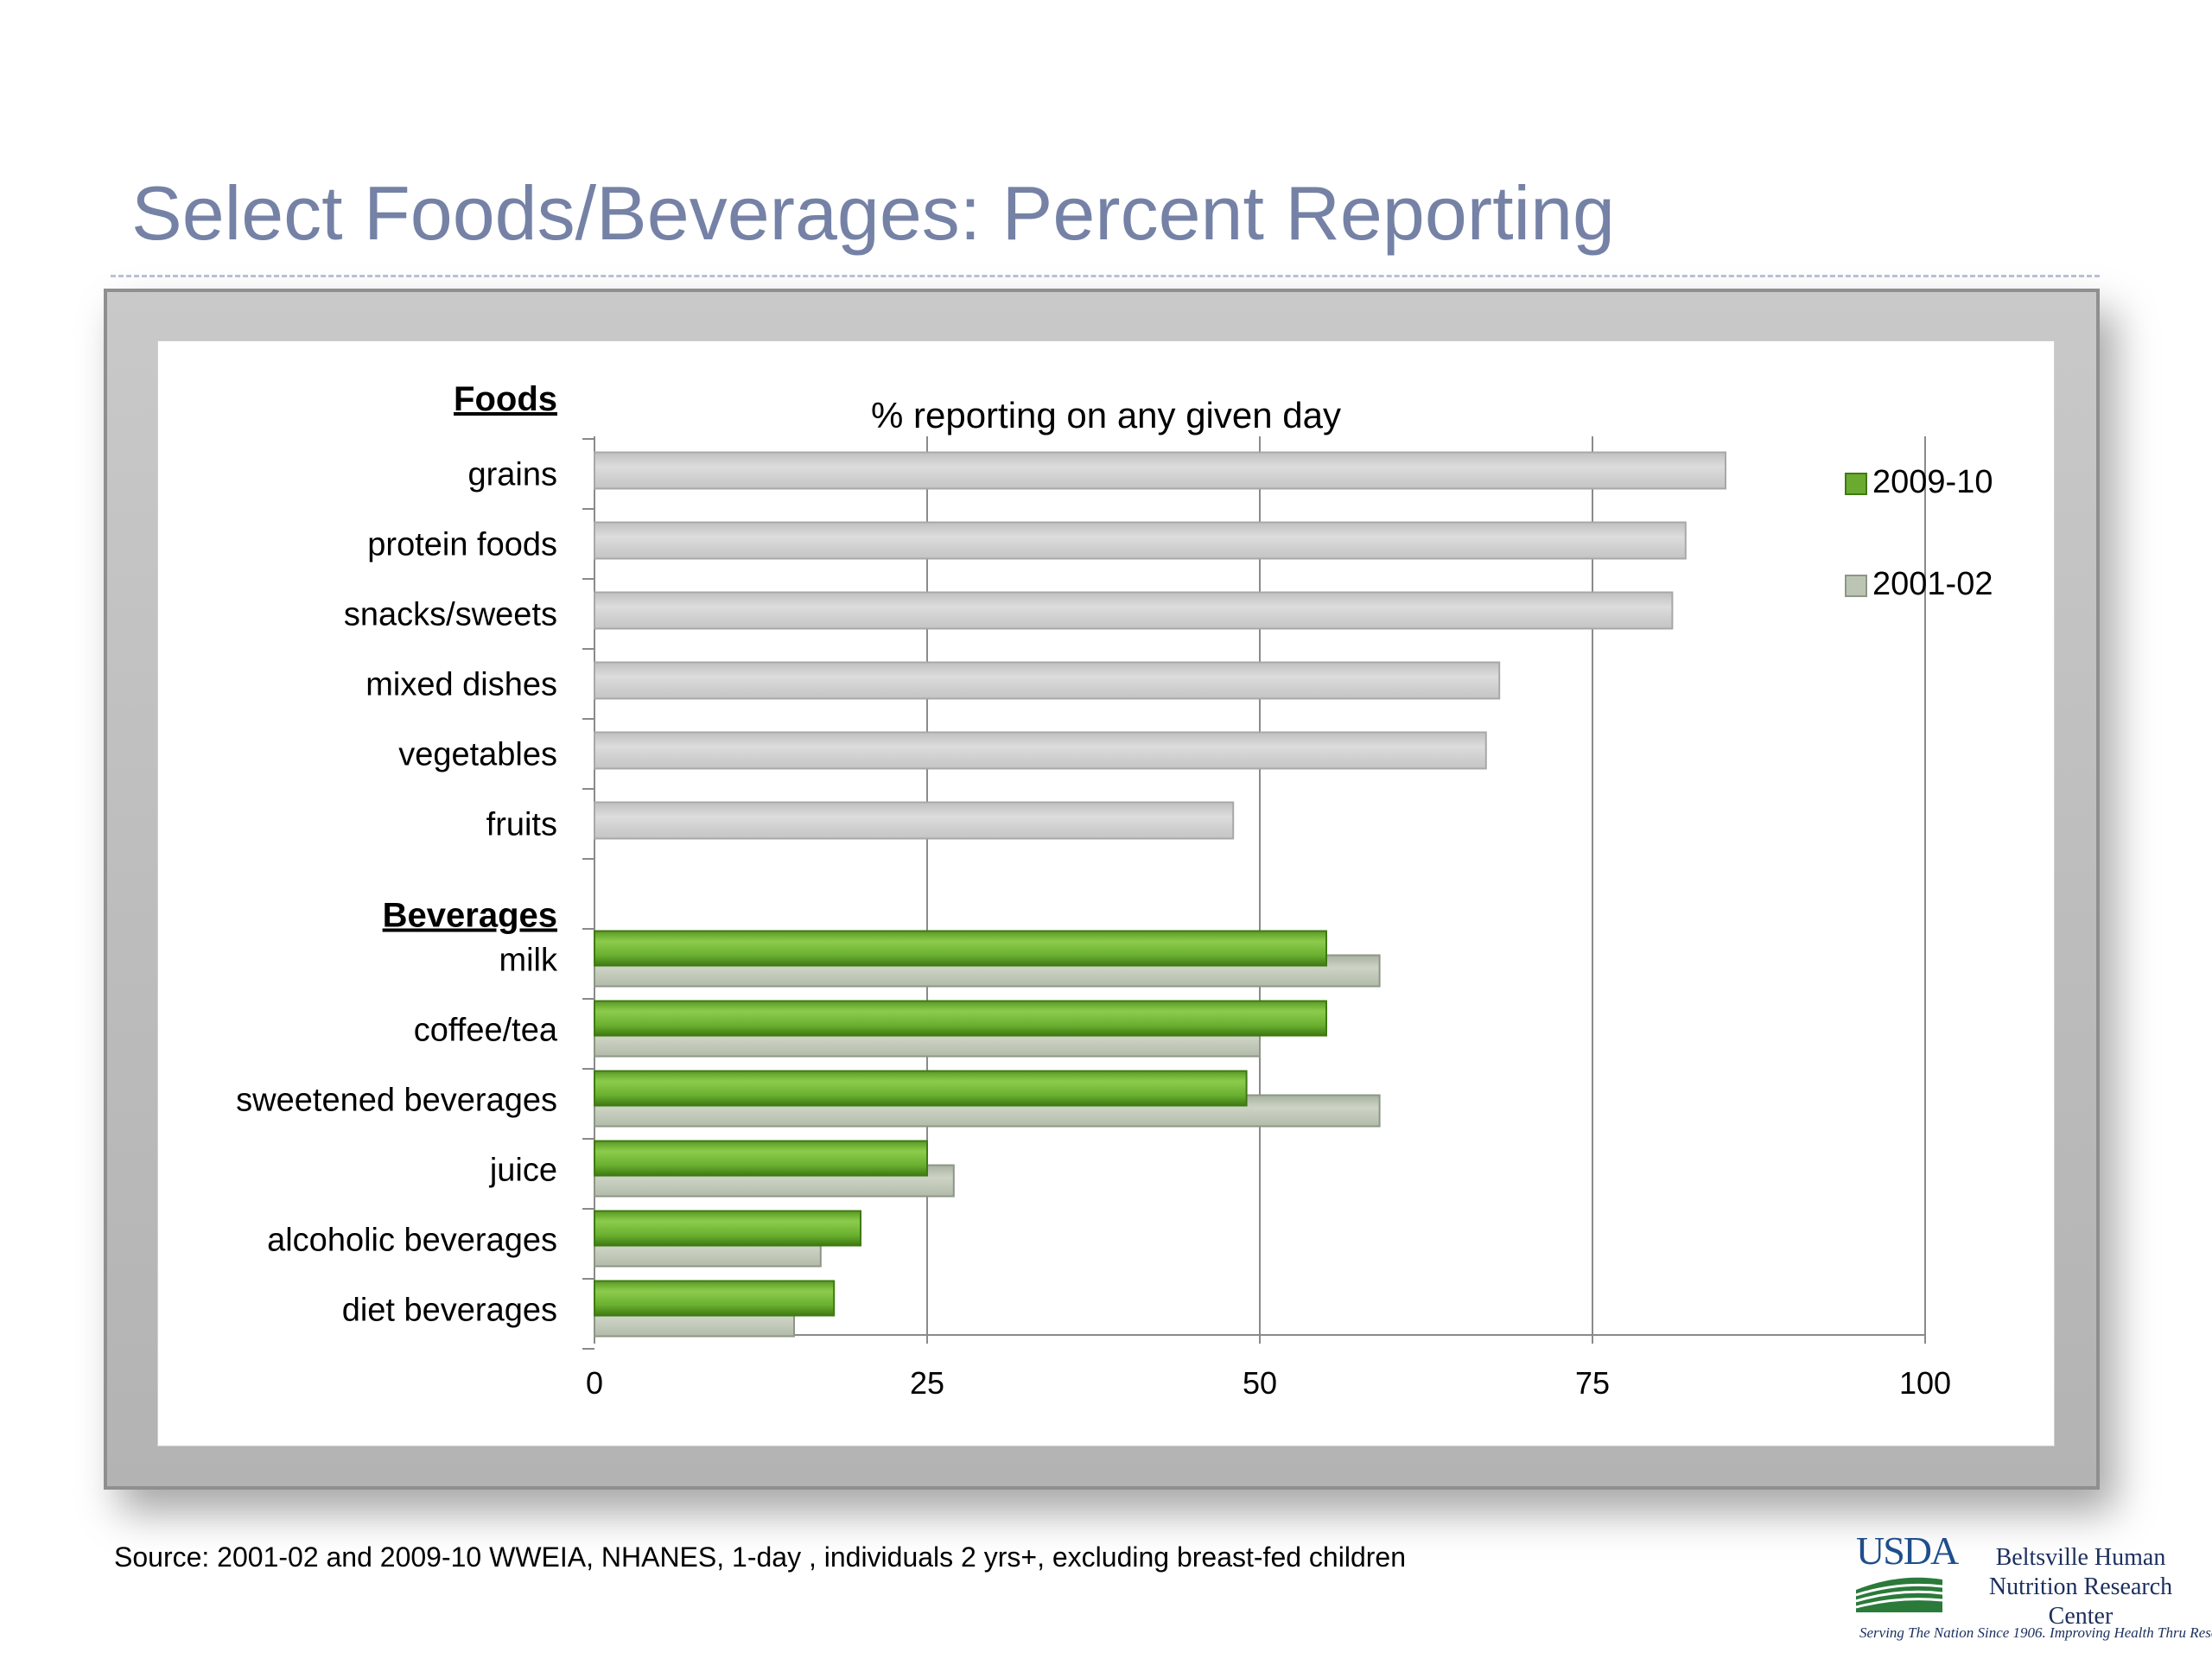  I want to click on usda-hills-icon, so click(1899, 1594).